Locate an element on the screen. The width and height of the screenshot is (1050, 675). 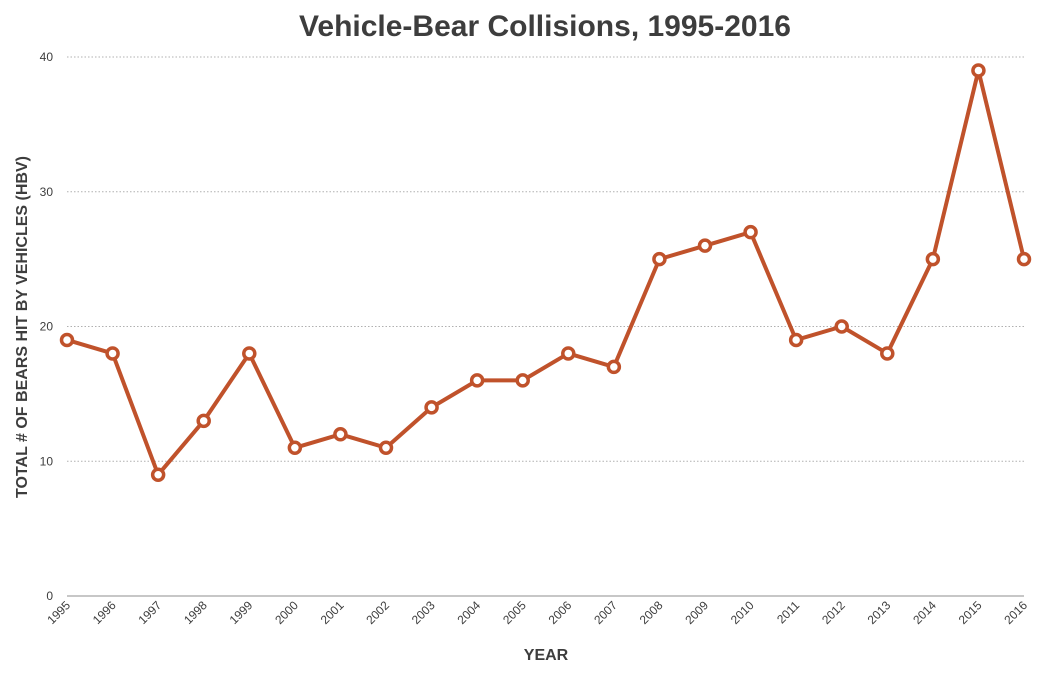
x-tick-label: 2002 is located at coordinates (377, 612).